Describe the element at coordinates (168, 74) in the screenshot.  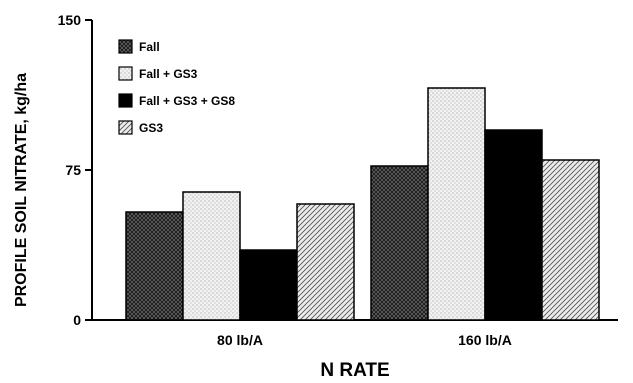
I see `legend-label: Fall + GS3` at that location.